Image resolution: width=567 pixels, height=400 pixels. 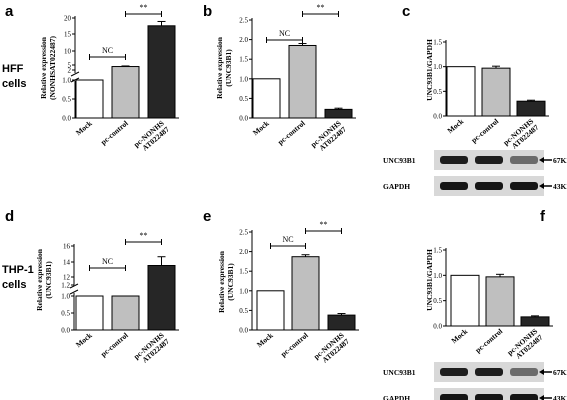 I want to click on row-label-hff-line1: HFF, so click(x=13, y=69).